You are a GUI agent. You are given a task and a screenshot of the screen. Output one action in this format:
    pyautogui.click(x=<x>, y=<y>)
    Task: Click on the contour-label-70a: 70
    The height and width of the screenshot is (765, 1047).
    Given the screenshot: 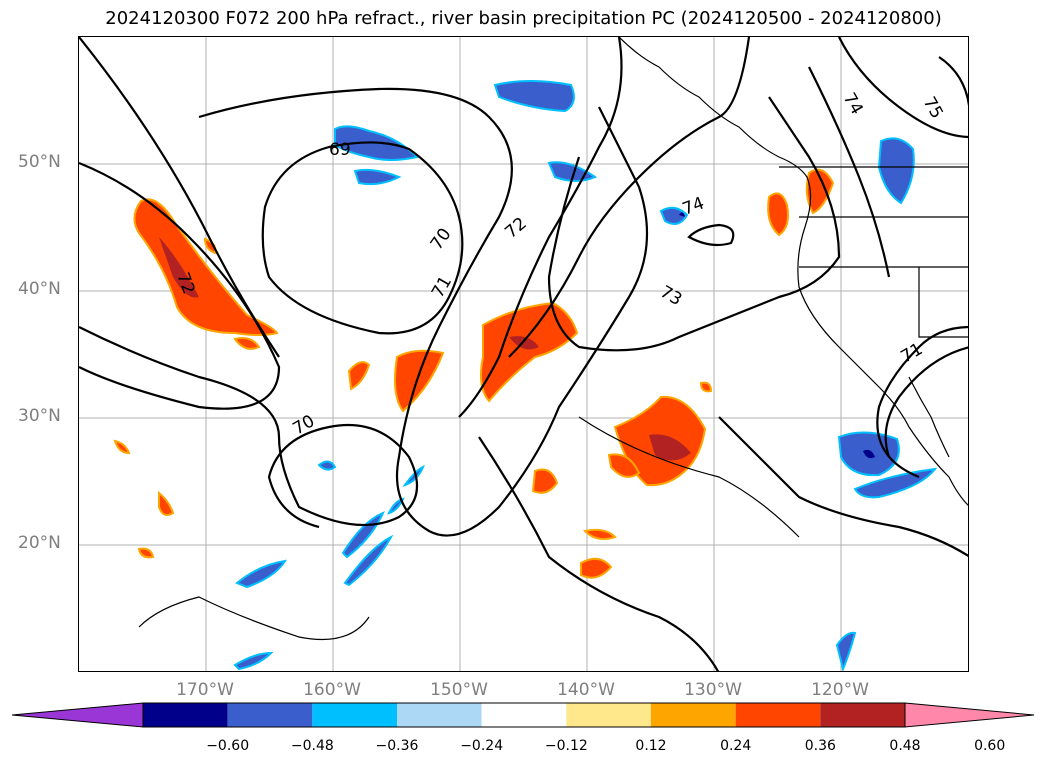 What is the action you would take?
    pyautogui.click(x=441, y=239)
    